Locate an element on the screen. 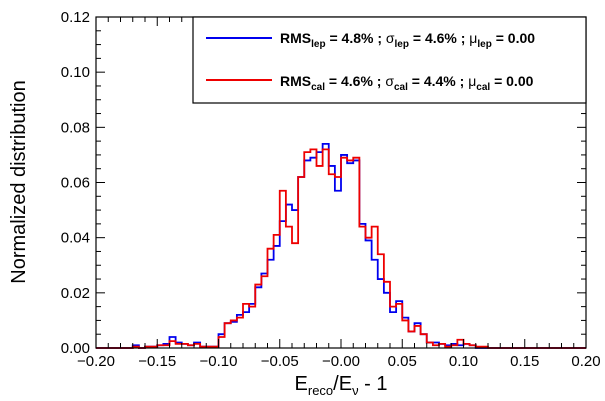 The width and height of the screenshot is (605, 401). y-tick-label: 0.02 is located at coordinates (75, 293).